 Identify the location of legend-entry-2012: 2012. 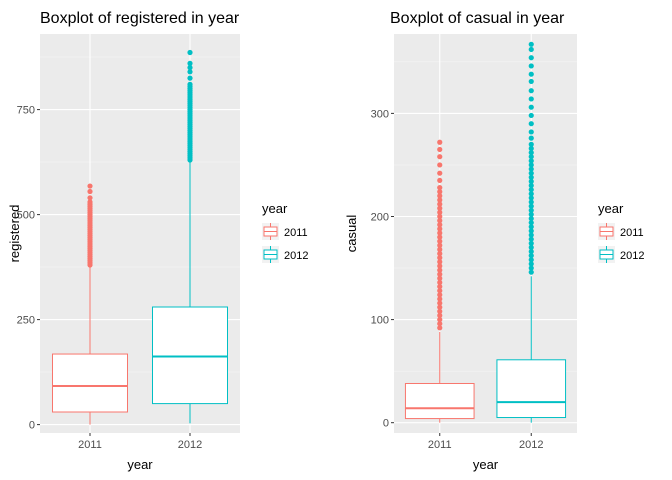
(285, 254).